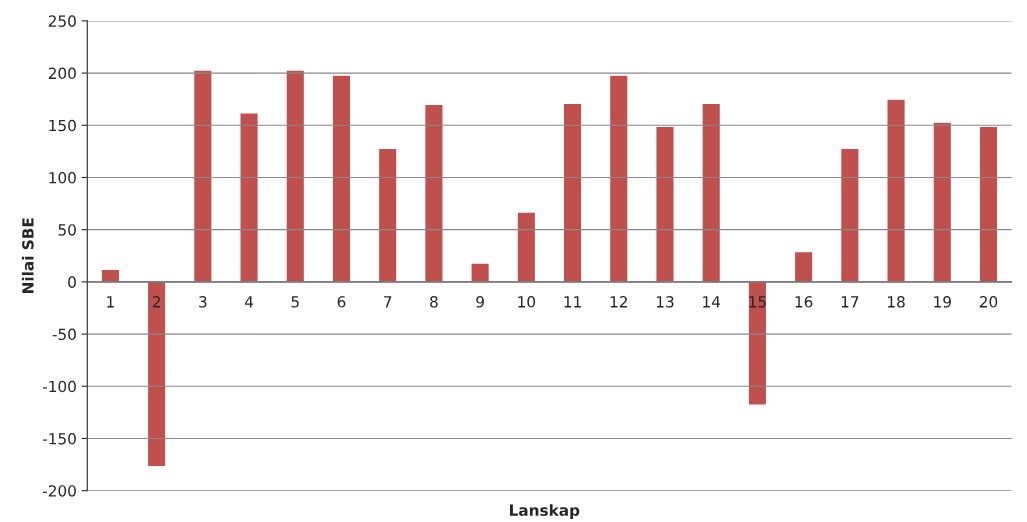  I want to click on x-tick-label: 17, so click(850, 302).